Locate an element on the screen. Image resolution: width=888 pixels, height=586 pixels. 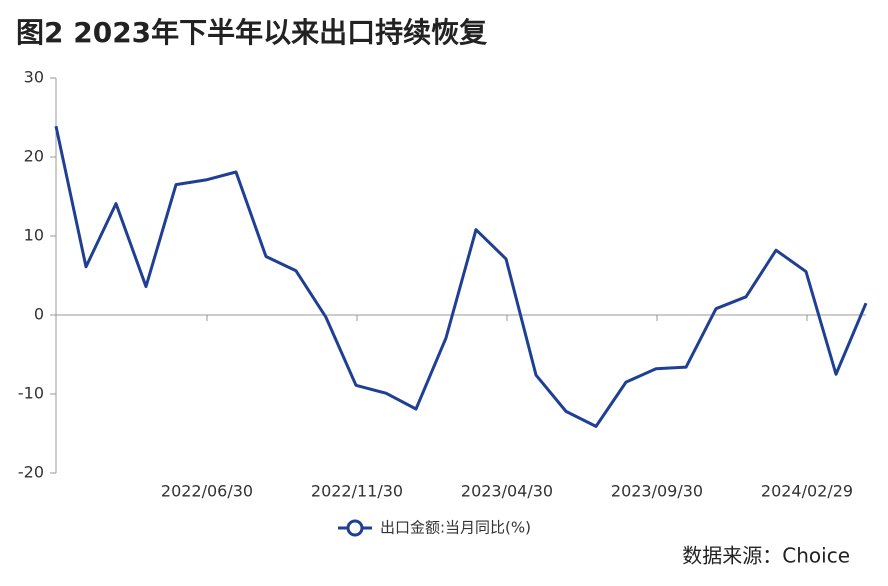
y-tick-label: 10 is located at coordinates (34, 235).